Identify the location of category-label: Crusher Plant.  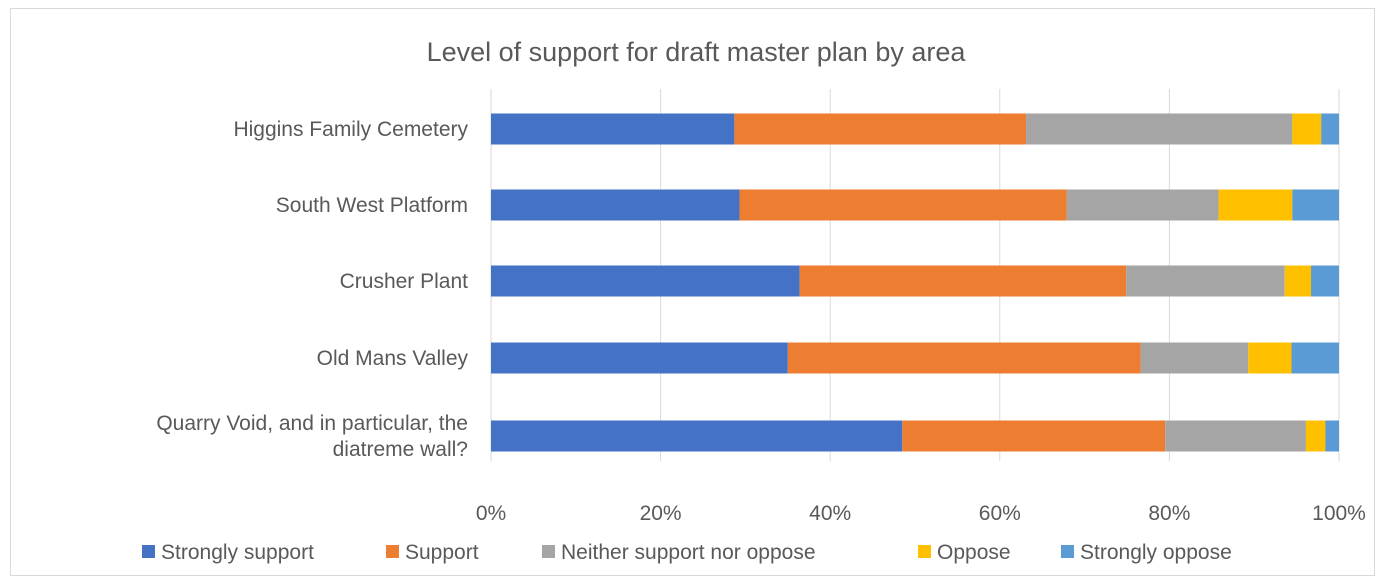
(404, 281).